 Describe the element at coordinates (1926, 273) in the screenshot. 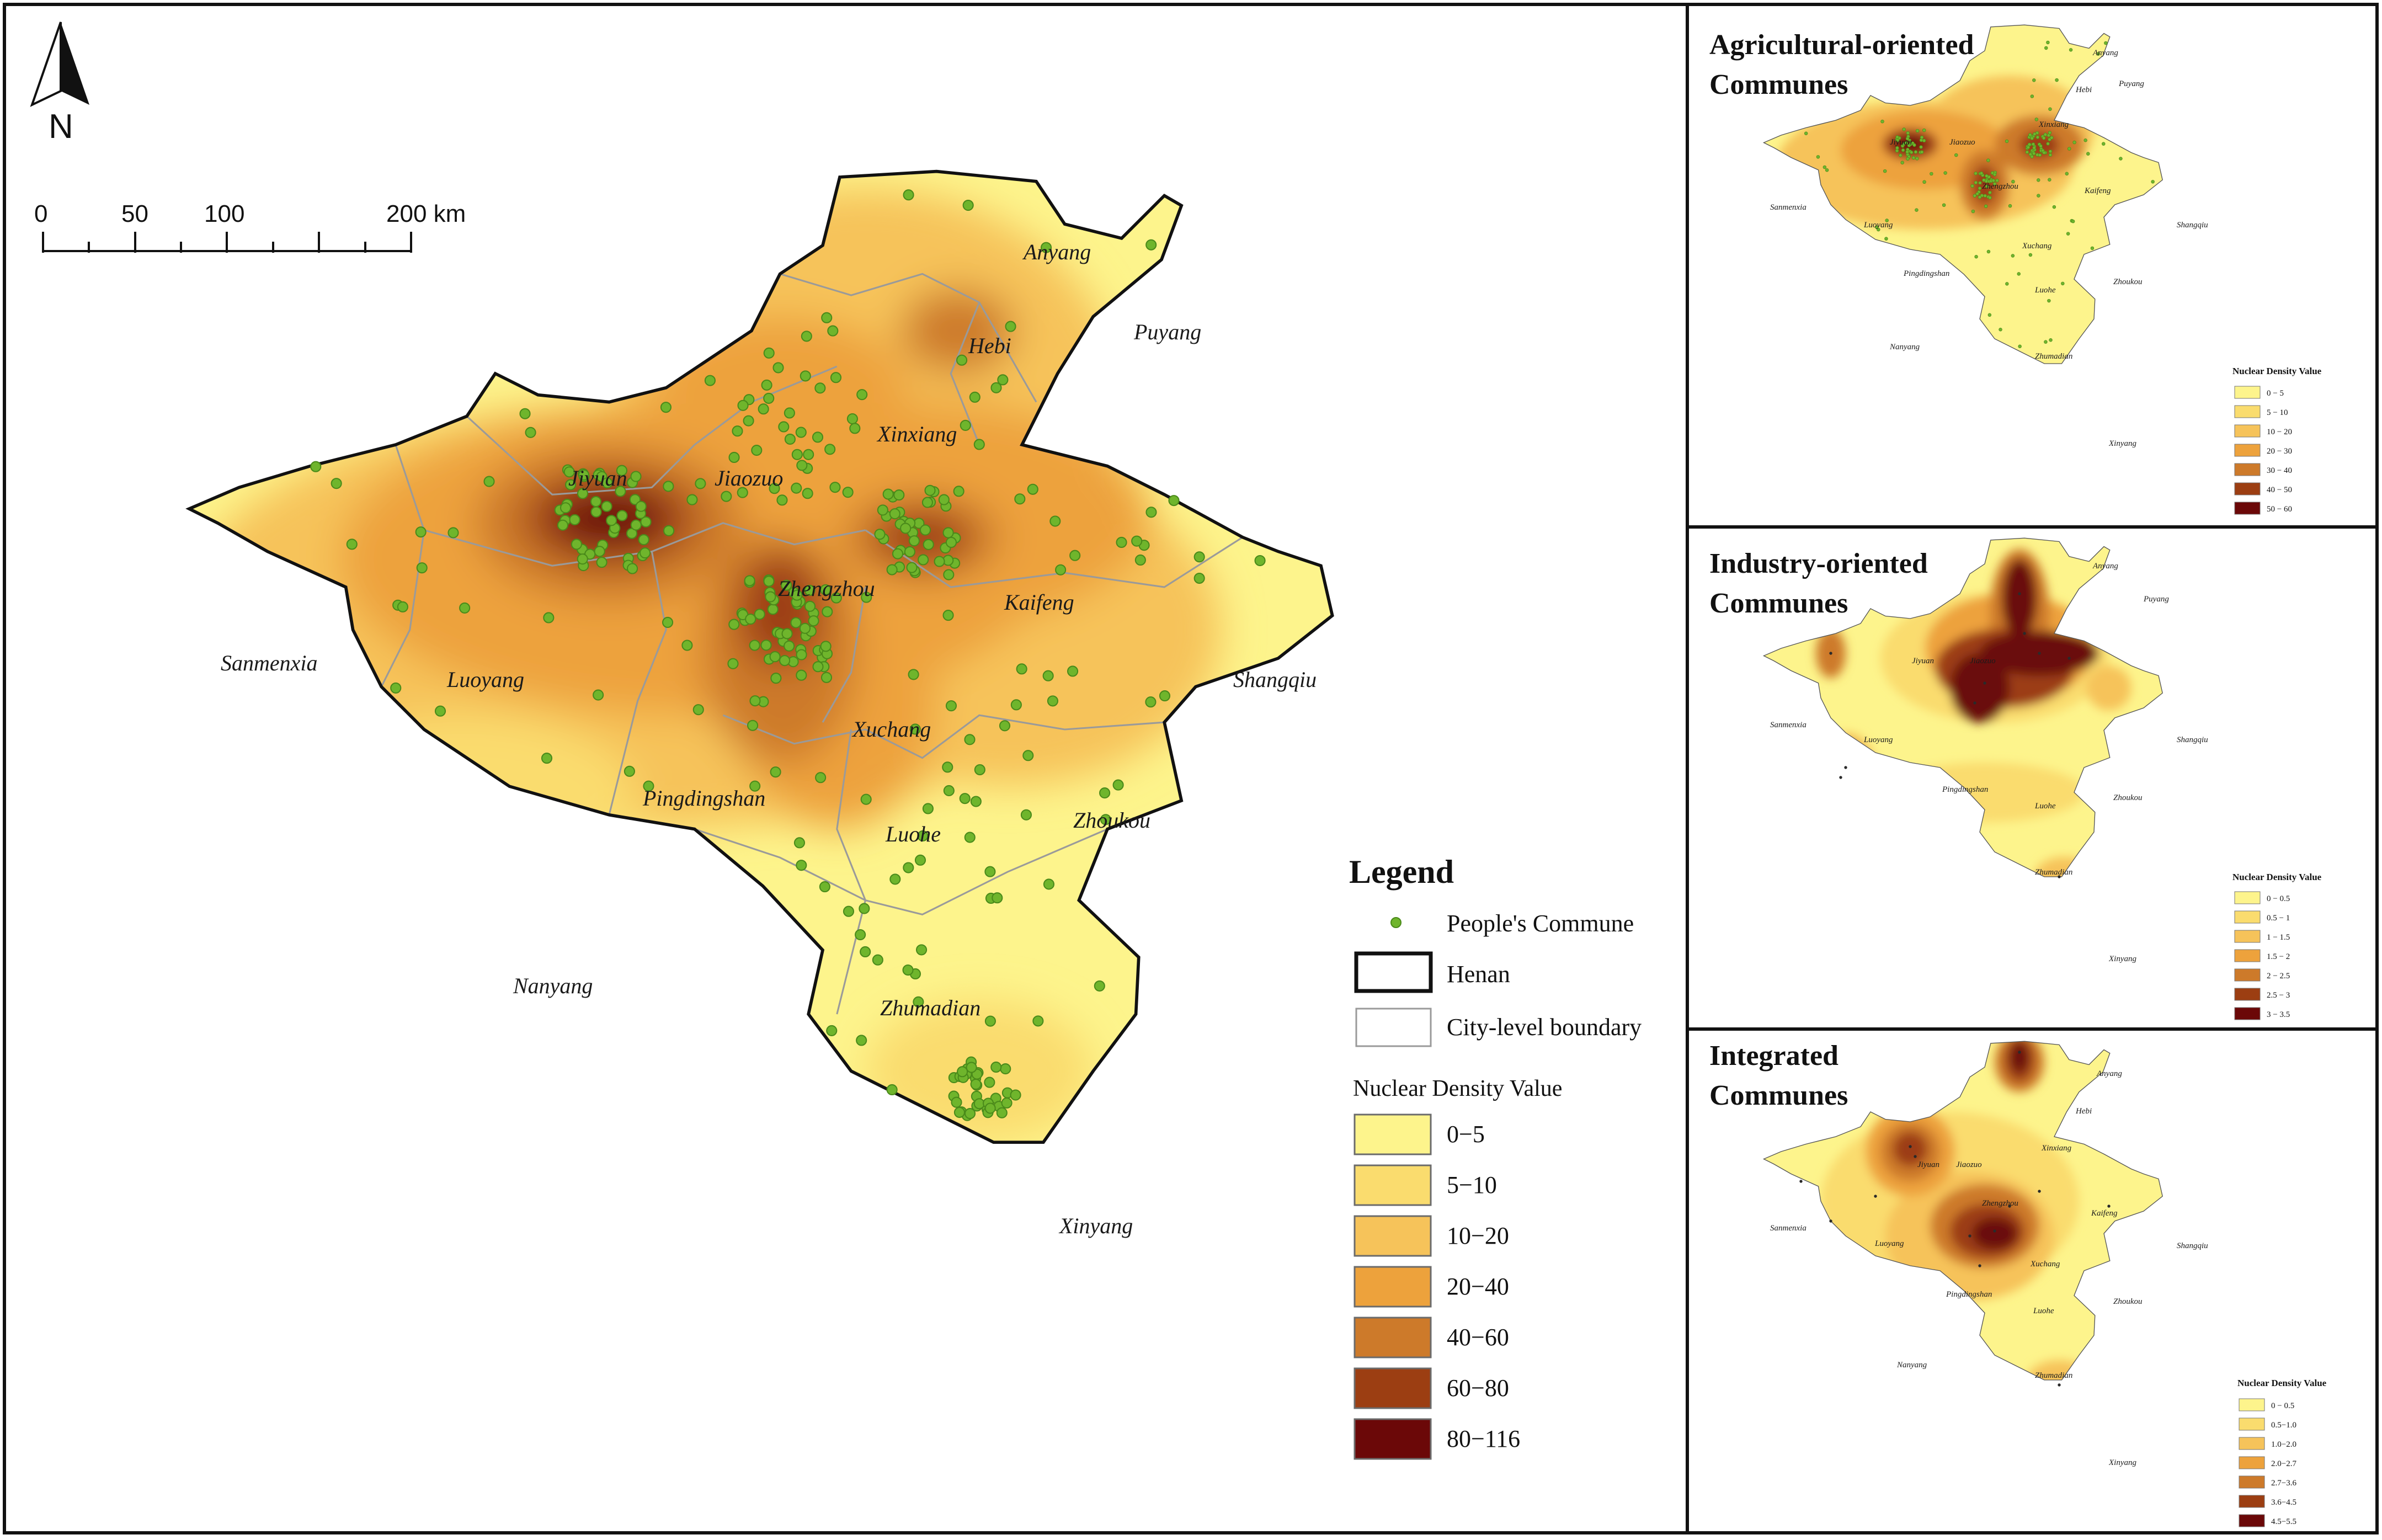

I see `p1-label-pingdingshan: Pingdingshan` at that location.